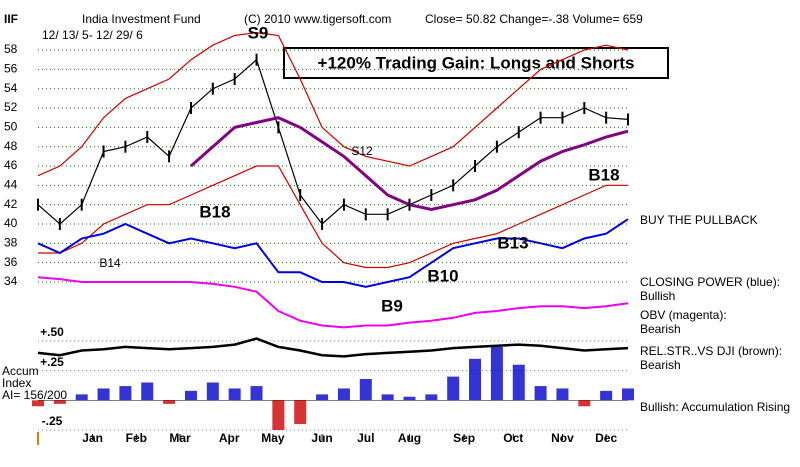 The image size is (800, 467). Describe the element at coordinates (321, 438) in the screenshot. I see `x-tick-label: Jun` at that location.